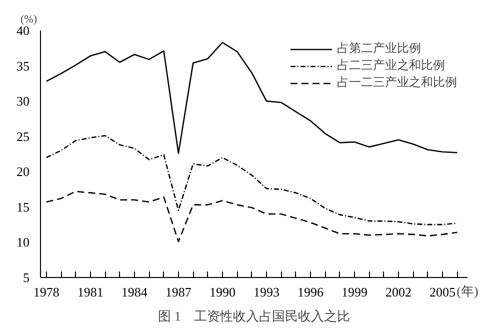 This screenshot has width=499, height=328. Describe the element at coordinates (222, 292) in the screenshot. I see `x-tick-label: 1990` at that location.